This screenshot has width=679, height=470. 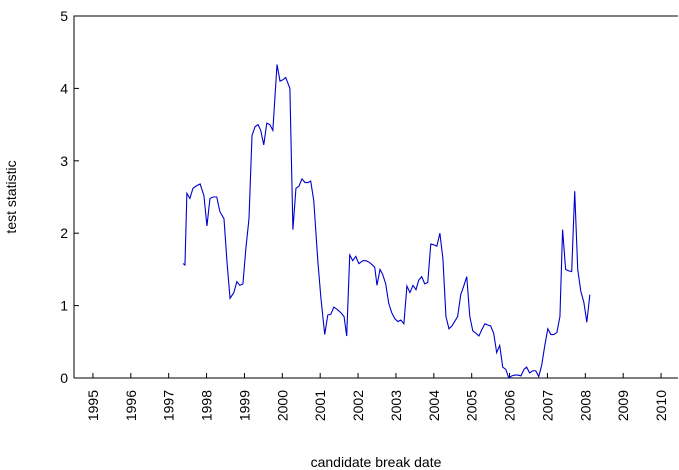 I want to click on x-tick-label: 2004, so click(x=434, y=405).